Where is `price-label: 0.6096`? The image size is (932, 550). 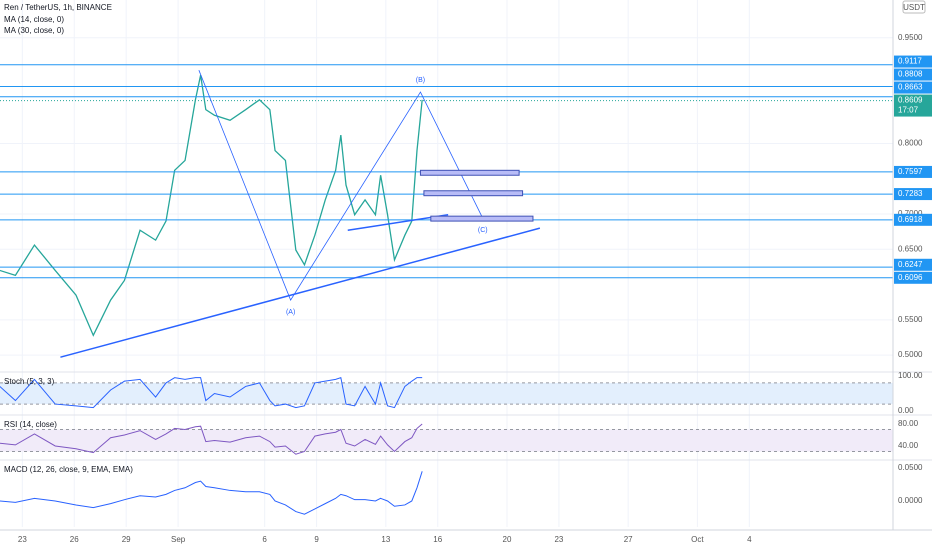 price-label: 0.6096 is located at coordinates (910, 277).